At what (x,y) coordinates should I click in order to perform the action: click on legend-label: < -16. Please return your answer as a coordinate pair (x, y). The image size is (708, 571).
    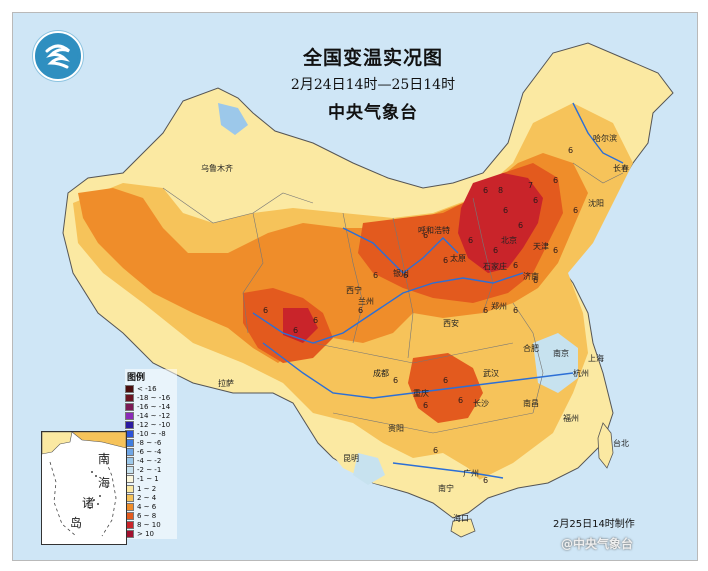
    Looking at the image, I should click on (147, 388).